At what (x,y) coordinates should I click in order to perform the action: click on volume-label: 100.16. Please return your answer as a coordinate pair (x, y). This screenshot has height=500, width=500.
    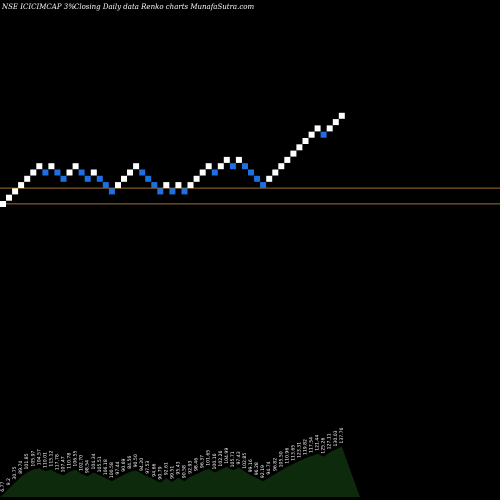
    Looking at the image, I should click on (215, 461).